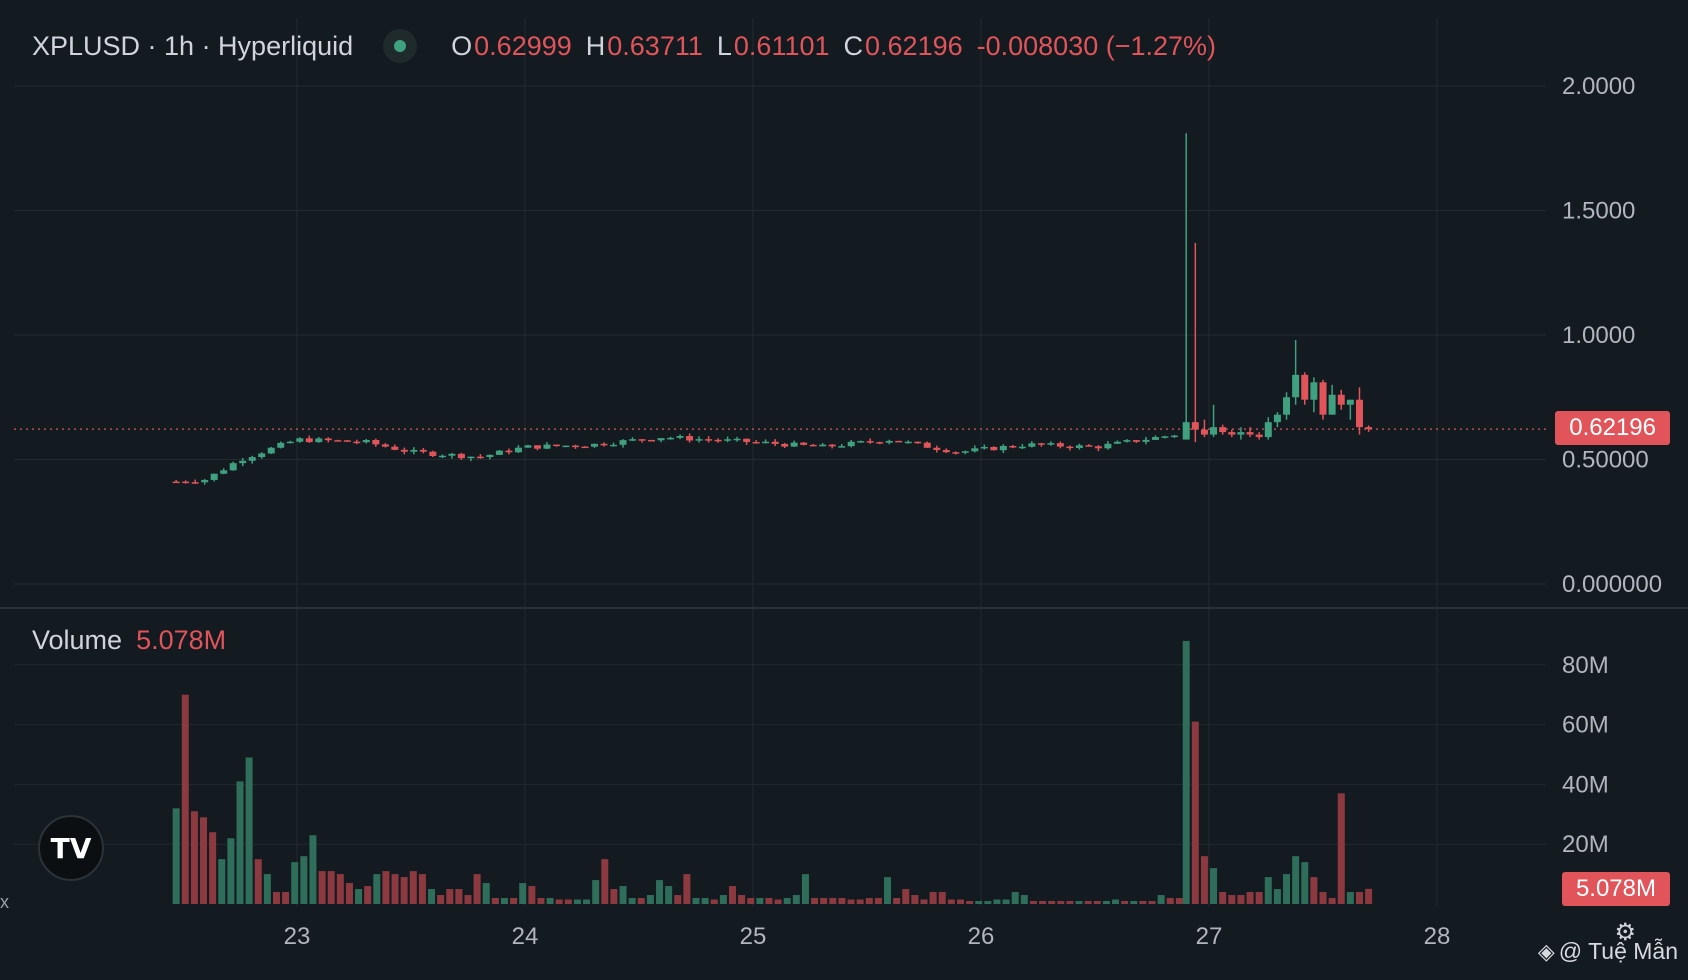  I want to click on market-status-indicator, so click(400, 46).